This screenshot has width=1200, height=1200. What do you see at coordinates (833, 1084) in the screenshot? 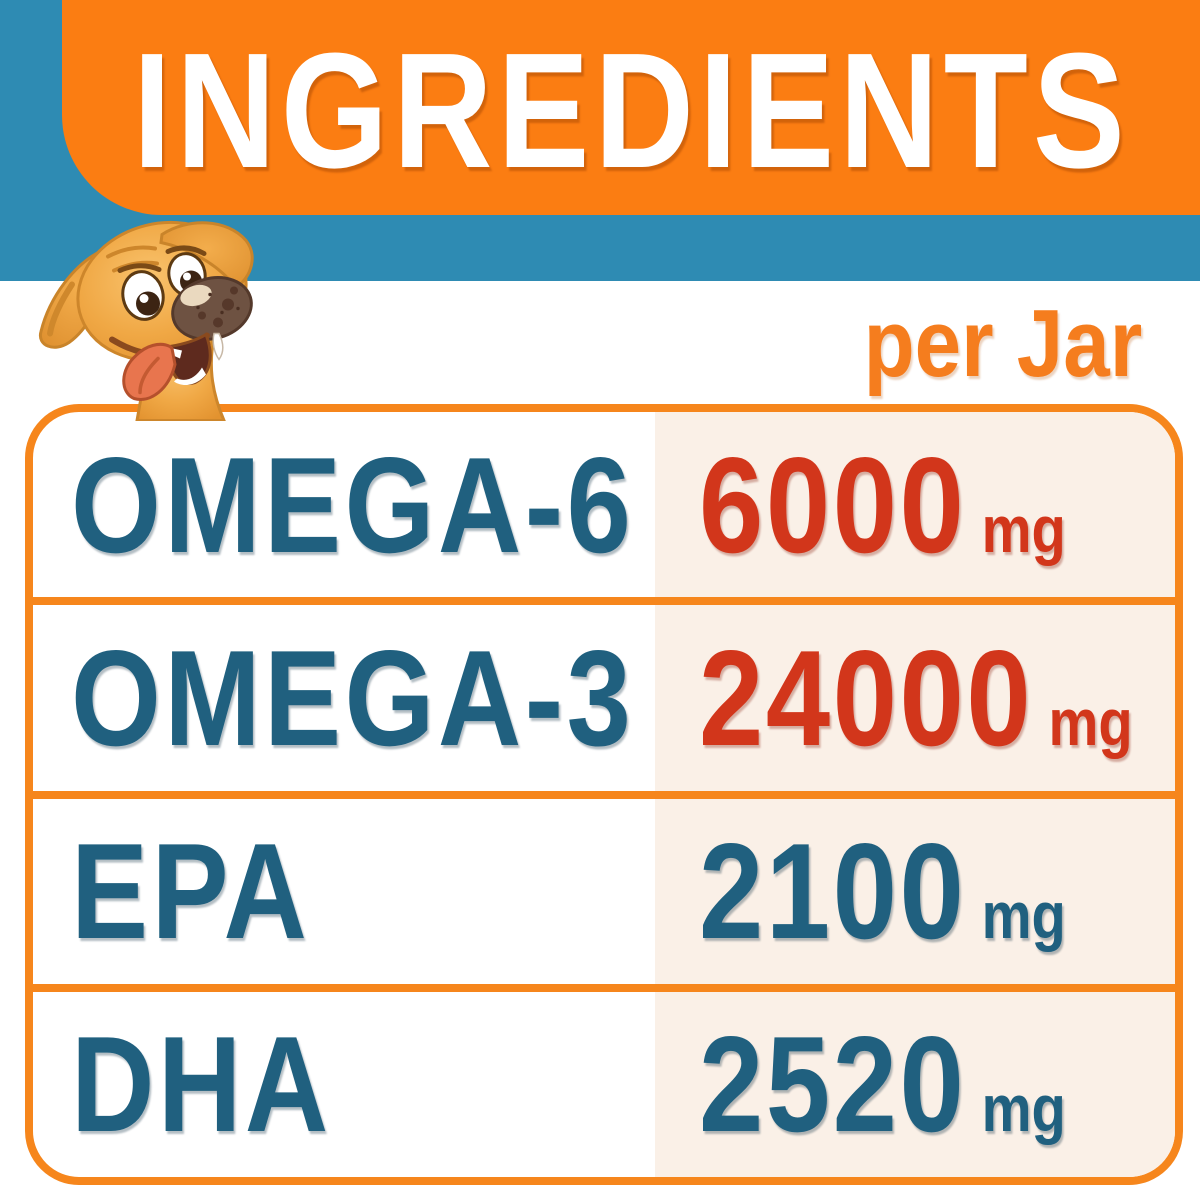
I see `ingredient-amount: 2520` at bounding box center [833, 1084].